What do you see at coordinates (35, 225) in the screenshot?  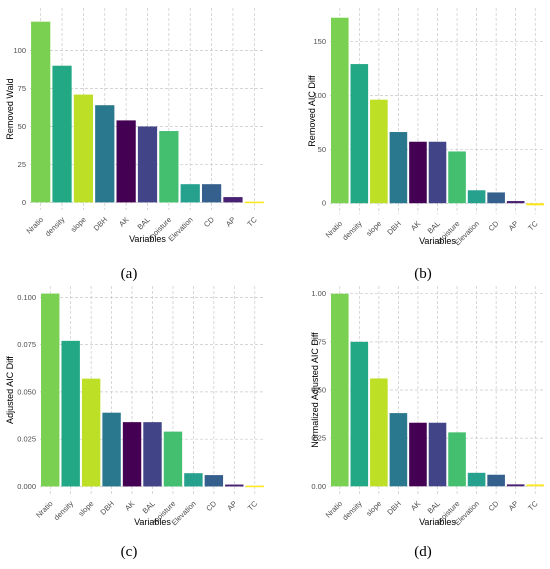 I see `x-tick-label: Nratio` at bounding box center [35, 225].